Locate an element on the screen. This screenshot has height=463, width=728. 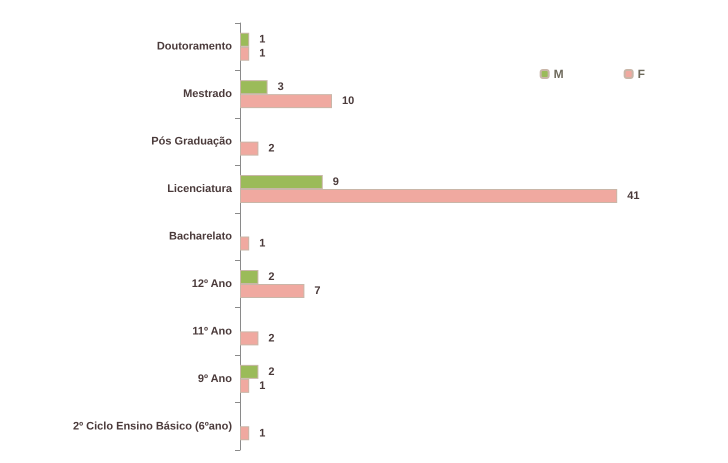
data-label: 41 is located at coordinates (633, 196).